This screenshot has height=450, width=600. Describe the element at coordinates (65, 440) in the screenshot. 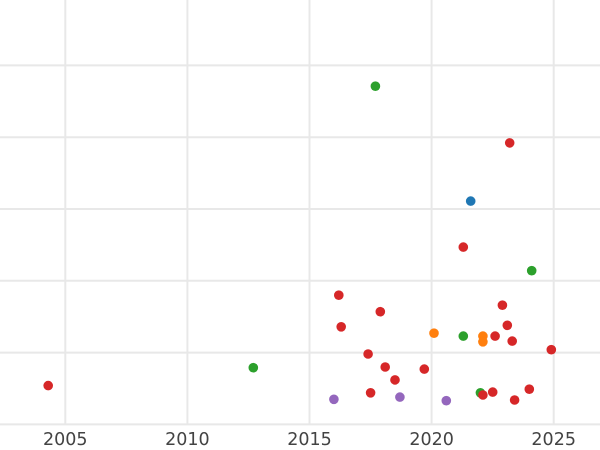

I see `x-tick-label: 2005` at that location.